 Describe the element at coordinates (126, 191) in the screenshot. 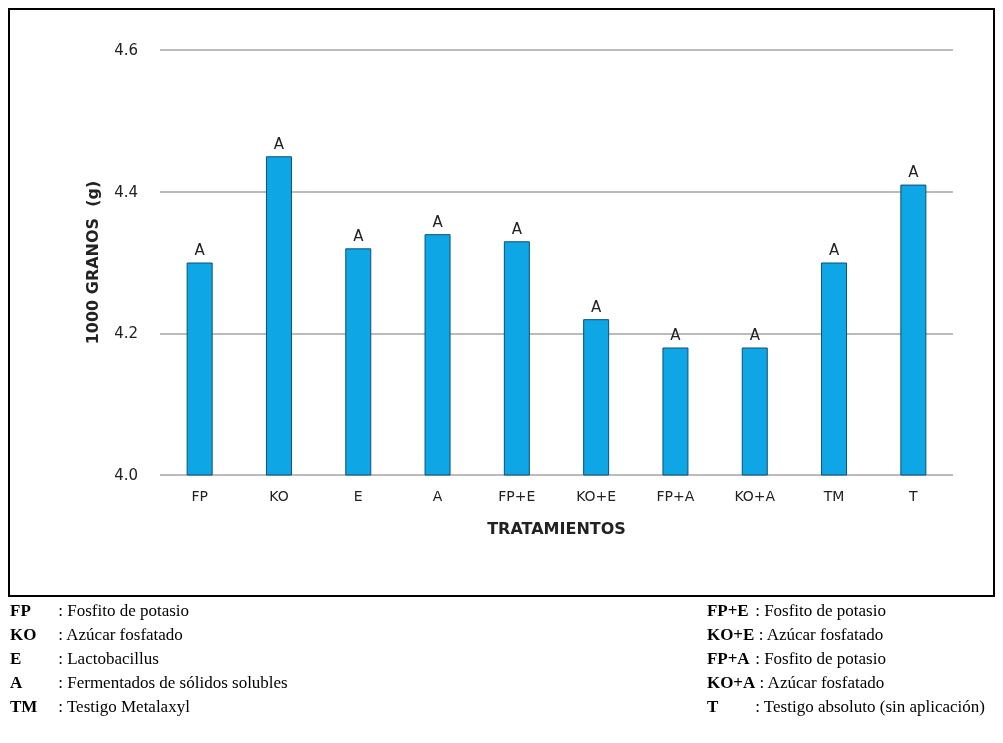

I see `y-tick-label: 4.4` at that location.